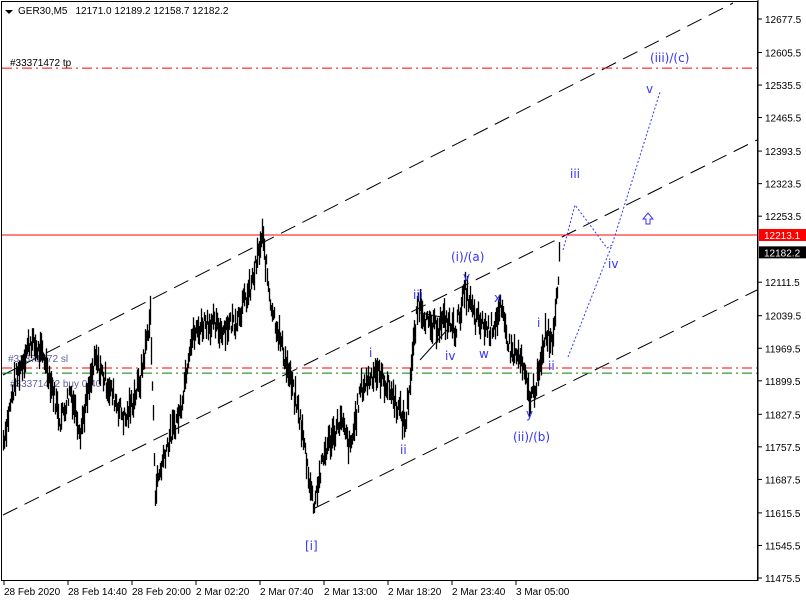  Describe the element at coordinates (783, 349) in the screenshot. I see `price-tick-label: 11969.5` at that location.